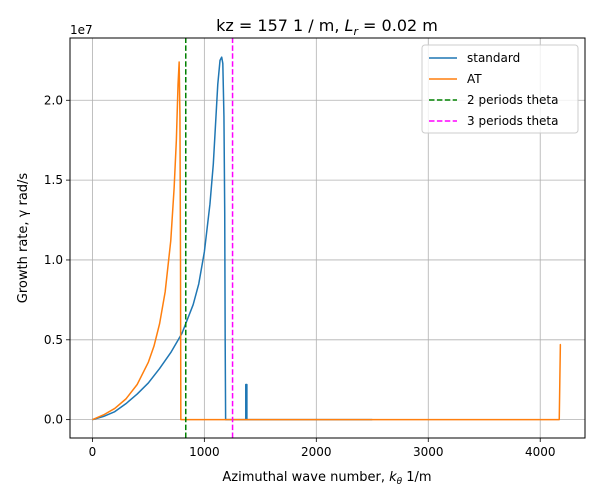 This screenshot has height=504, width=600. Describe the element at coordinates (513, 100) in the screenshot. I see `legend-label: 2 periods theta` at that location.